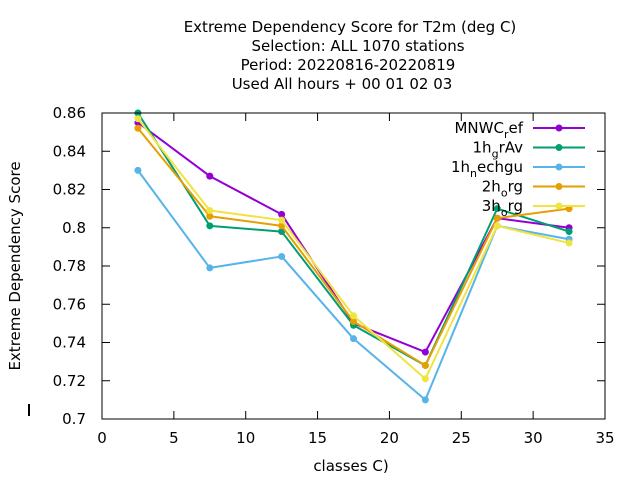 This screenshot has width=640, height=480. What do you see at coordinates (478, 128) in the screenshot?
I see `legend-label-base: MNWC` at bounding box center [478, 128].